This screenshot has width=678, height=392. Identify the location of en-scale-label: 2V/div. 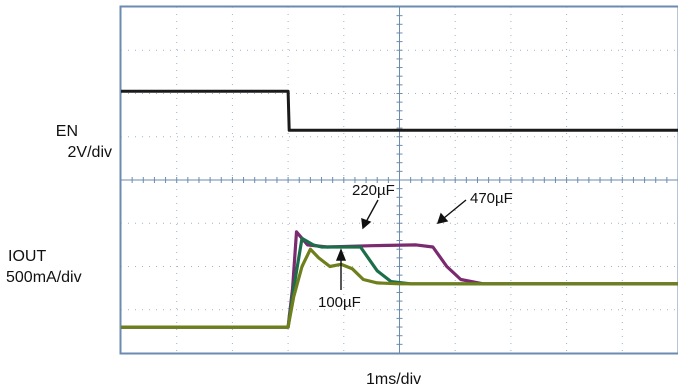
(89, 152).